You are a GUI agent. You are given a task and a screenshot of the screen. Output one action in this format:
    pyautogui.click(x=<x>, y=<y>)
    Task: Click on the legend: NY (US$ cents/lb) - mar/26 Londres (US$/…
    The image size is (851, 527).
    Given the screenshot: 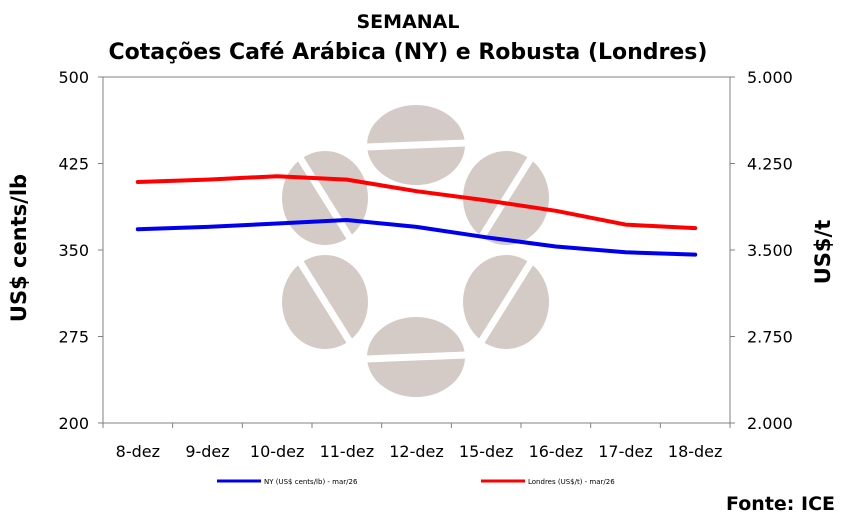 What is the action you would take?
    pyautogui.click(x=416, y=482)
    